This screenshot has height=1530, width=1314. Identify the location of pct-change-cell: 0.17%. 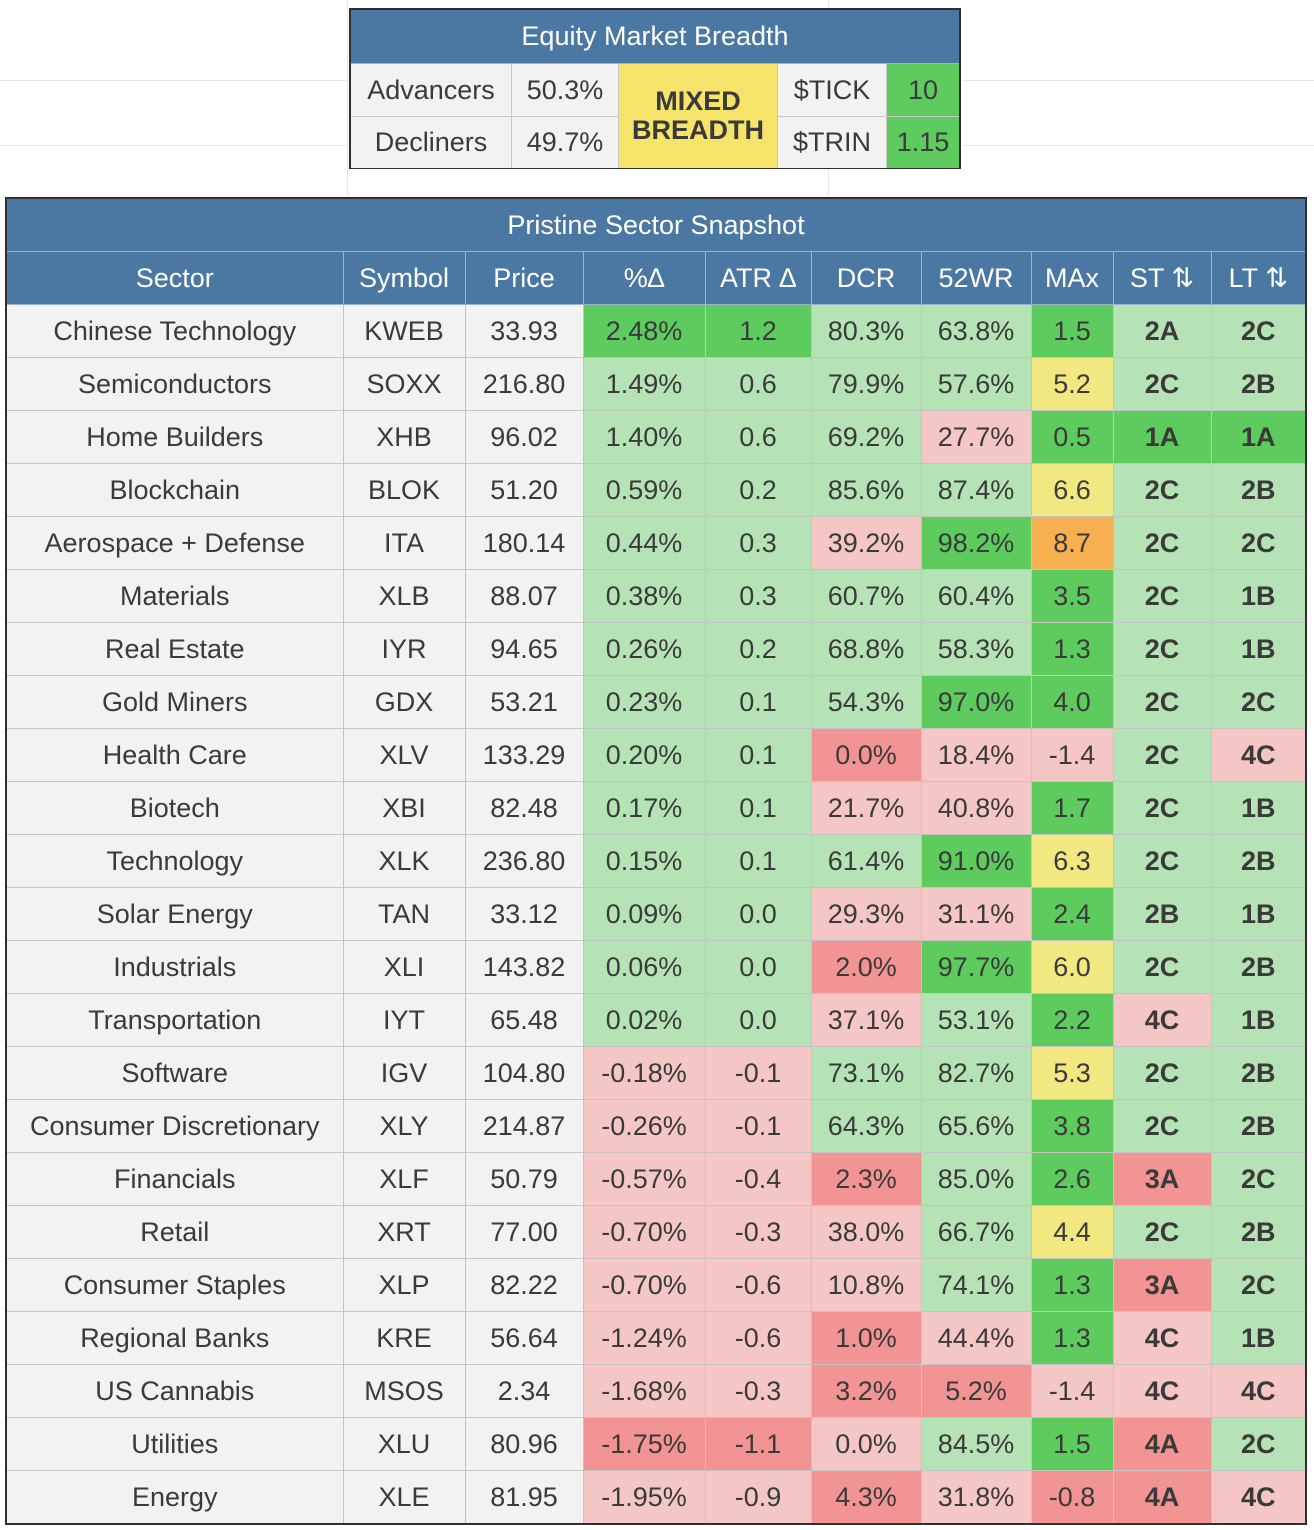
(644, 808).